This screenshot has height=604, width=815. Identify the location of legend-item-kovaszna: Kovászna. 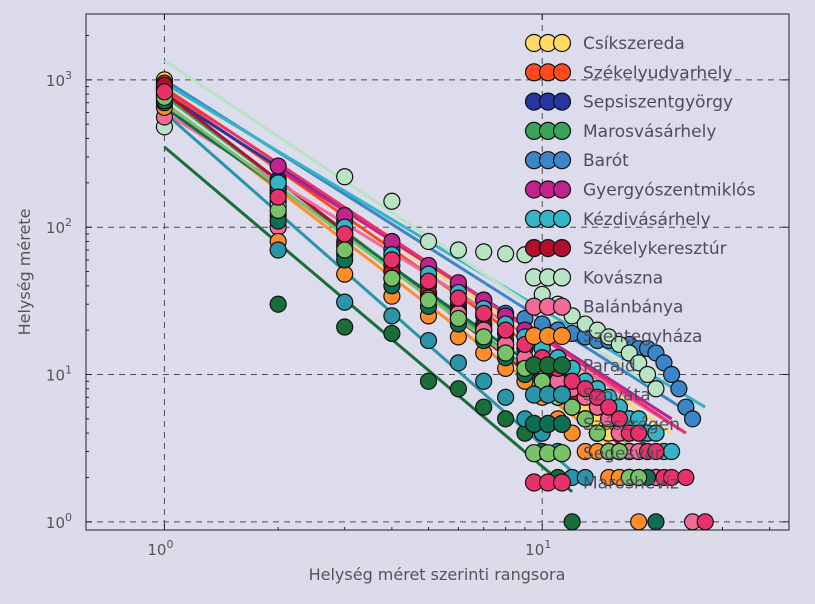
(593, 278).